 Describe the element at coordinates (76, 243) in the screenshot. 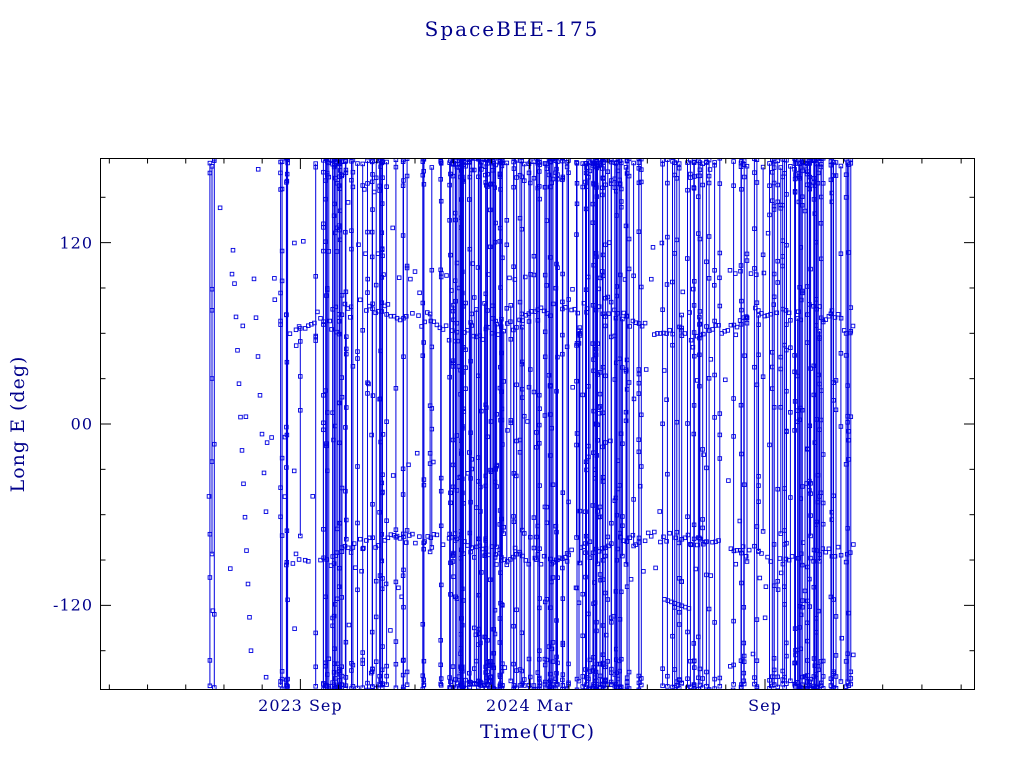

I see `y-tick-label-120: 120` at that location.